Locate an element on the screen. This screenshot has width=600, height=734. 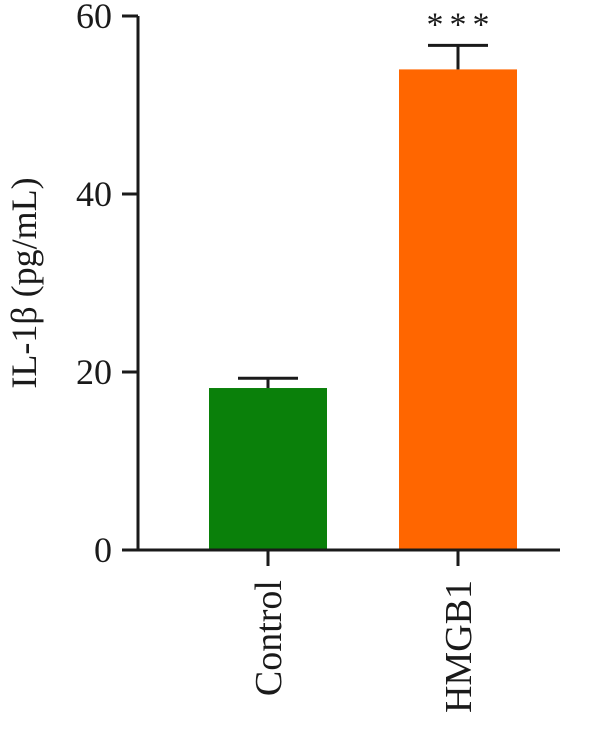
significance-label: *** is located at coordinates (461, 24).